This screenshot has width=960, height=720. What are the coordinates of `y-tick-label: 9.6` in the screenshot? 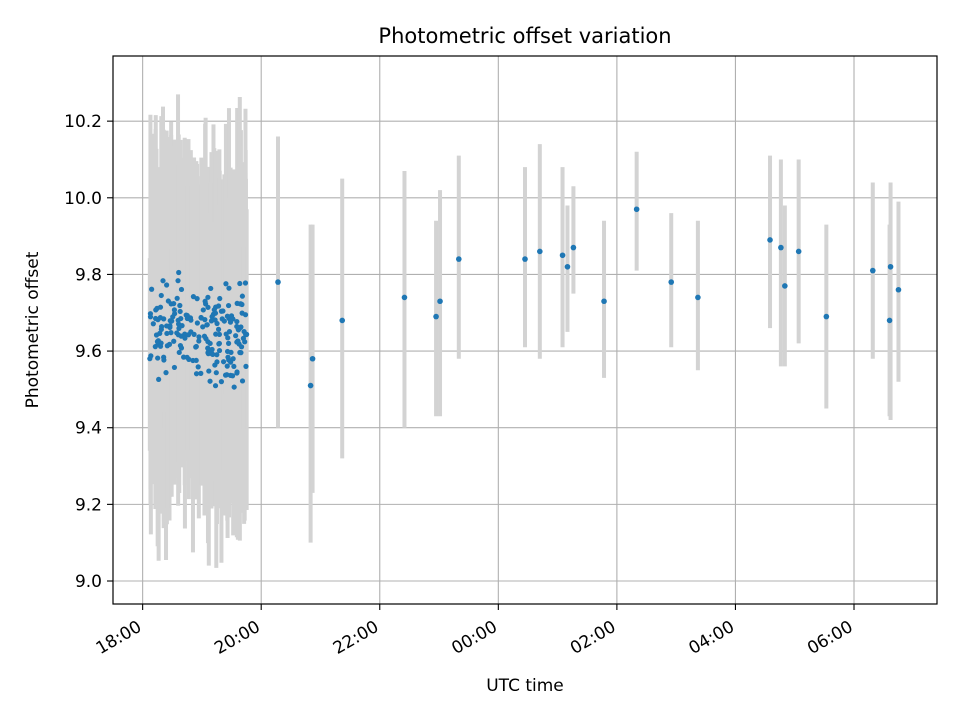 It's located at (88, 352).